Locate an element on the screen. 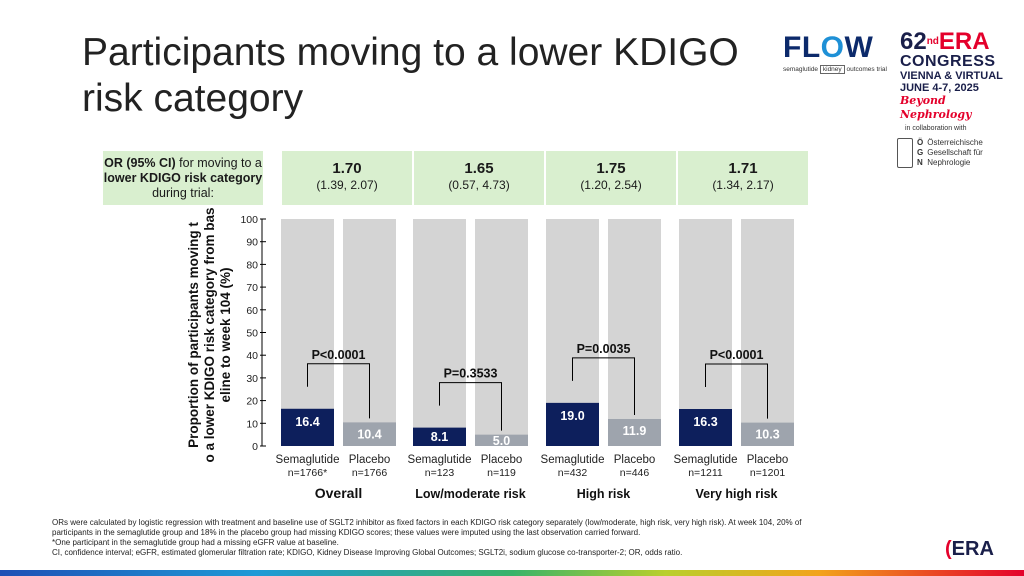  y-tick-label: 90 is located at coordinates (252, 243).